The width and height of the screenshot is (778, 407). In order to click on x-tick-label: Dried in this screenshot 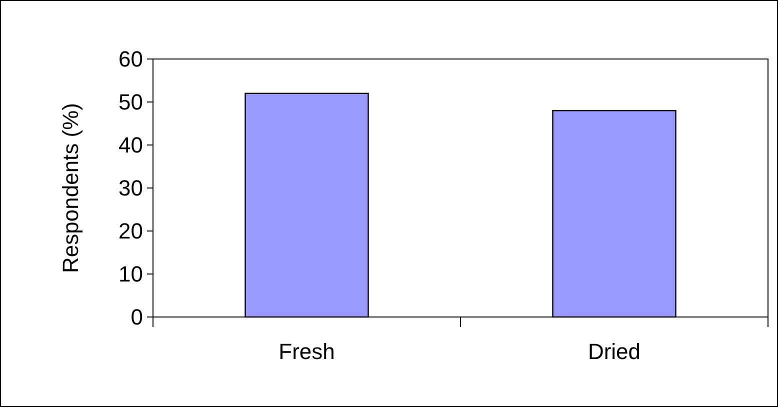, I will do `click(614, 351)`.